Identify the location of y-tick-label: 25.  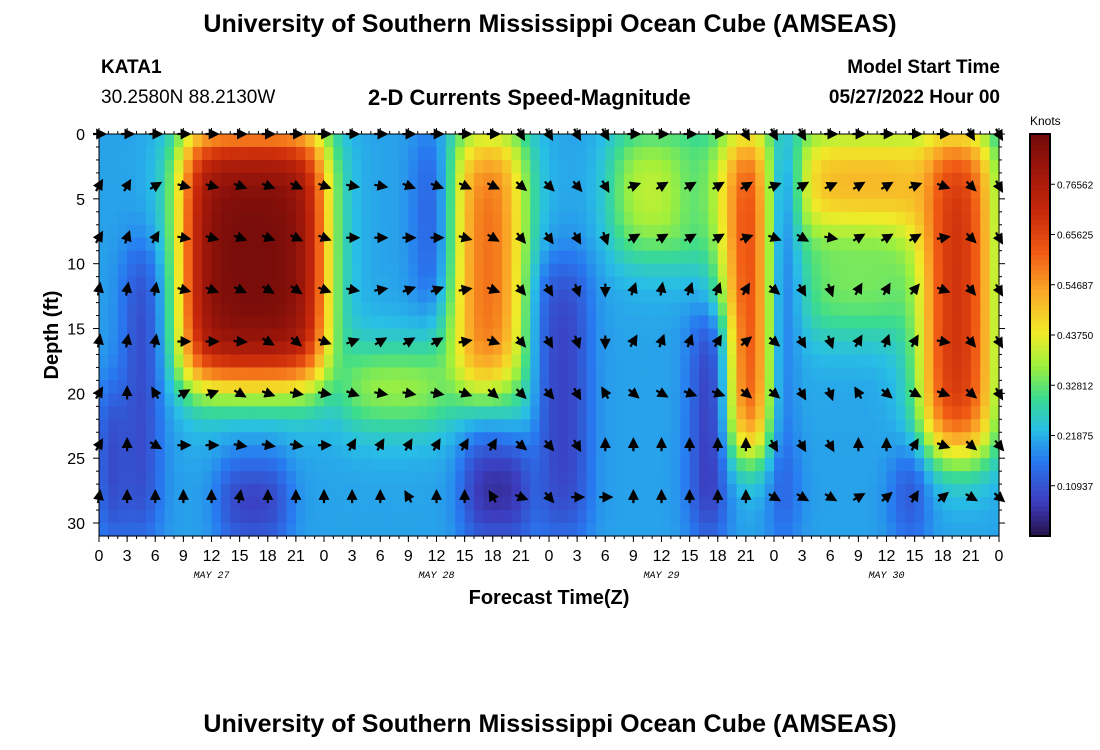
(76, 459).